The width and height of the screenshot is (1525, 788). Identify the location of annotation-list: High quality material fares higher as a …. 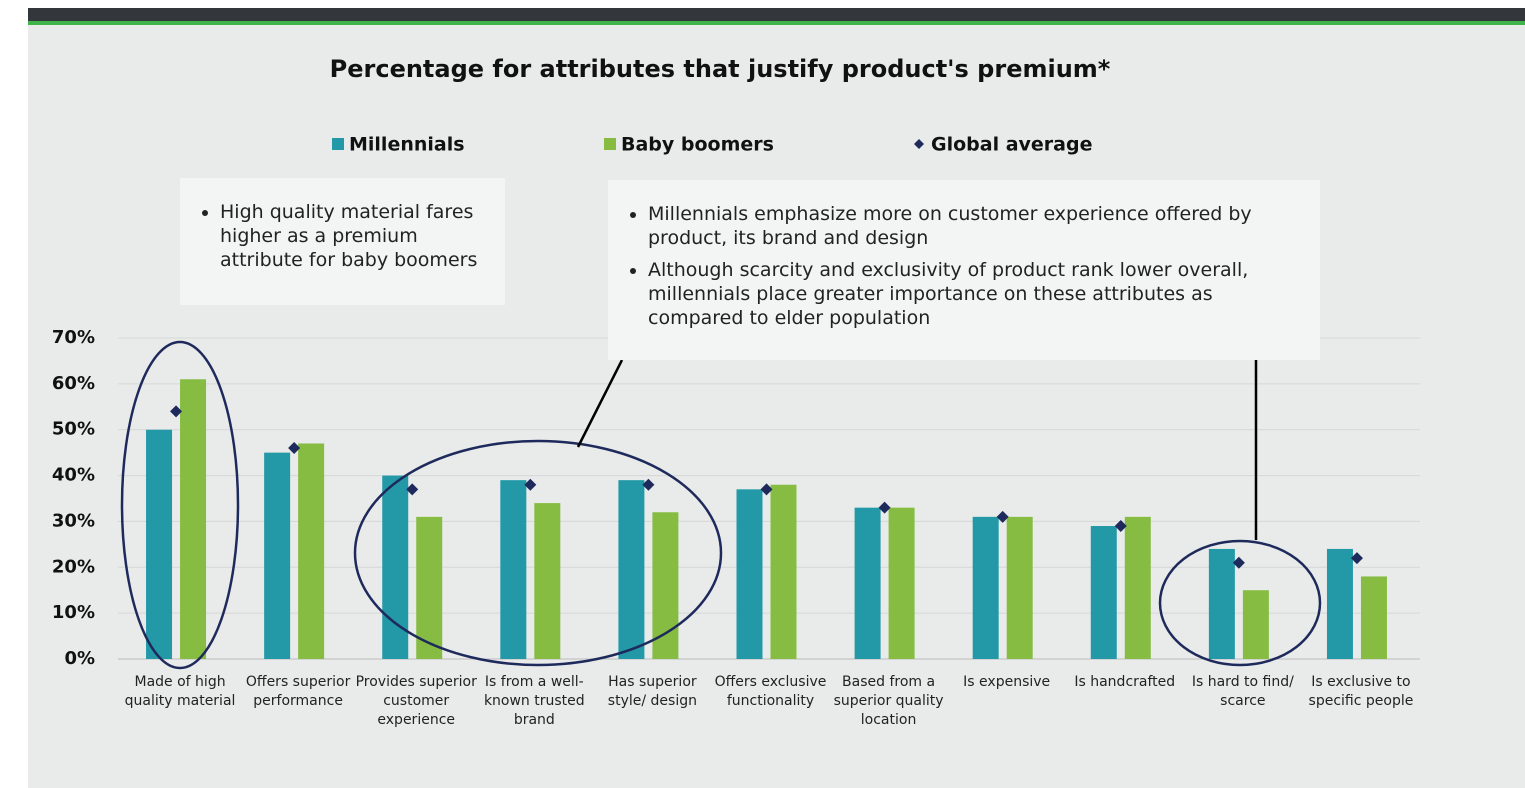
(341, 236).